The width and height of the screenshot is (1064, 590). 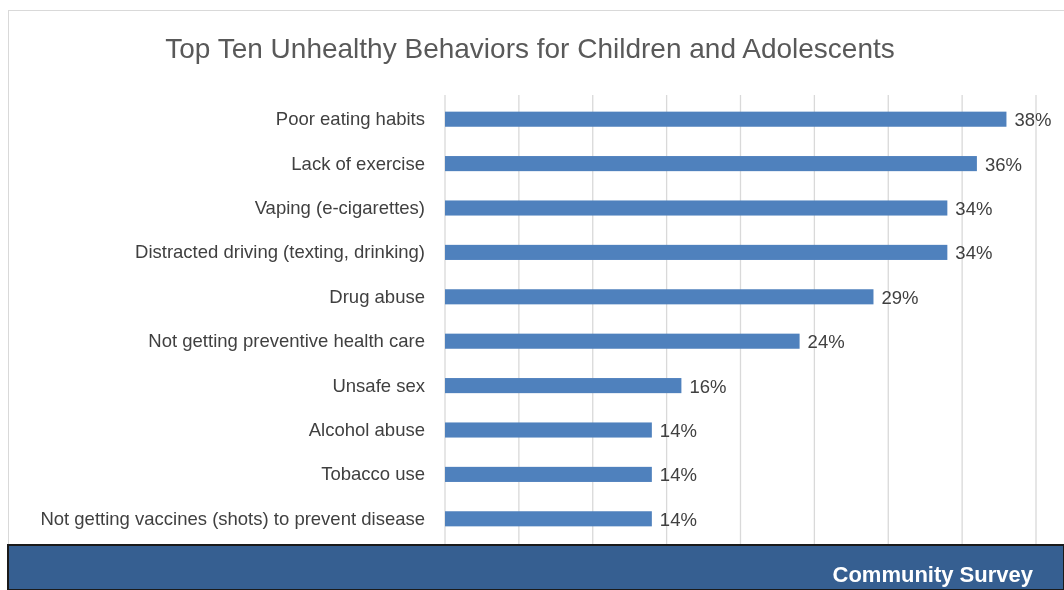 What do you see at coordinates (366, 429) in the screenshot?
I see `y-tick-label: Alcohol abuse` at bounding box center [366, 429].